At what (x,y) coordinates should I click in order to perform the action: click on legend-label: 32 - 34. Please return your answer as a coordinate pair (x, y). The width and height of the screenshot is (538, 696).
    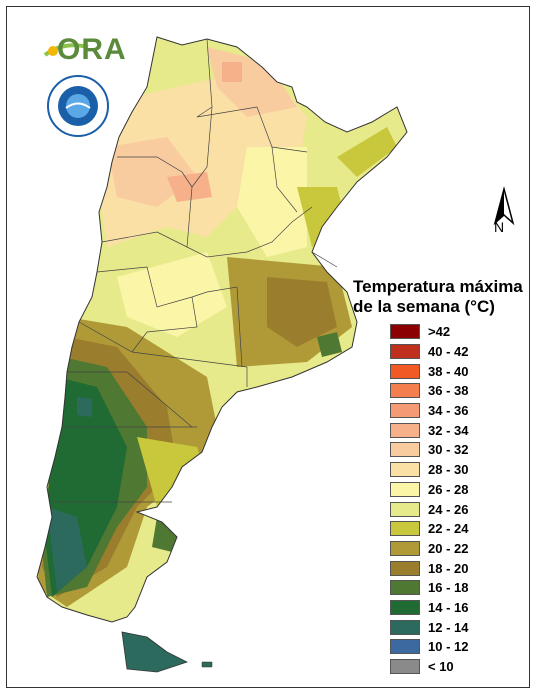
    Looking at the image, I should click on (448, 430).